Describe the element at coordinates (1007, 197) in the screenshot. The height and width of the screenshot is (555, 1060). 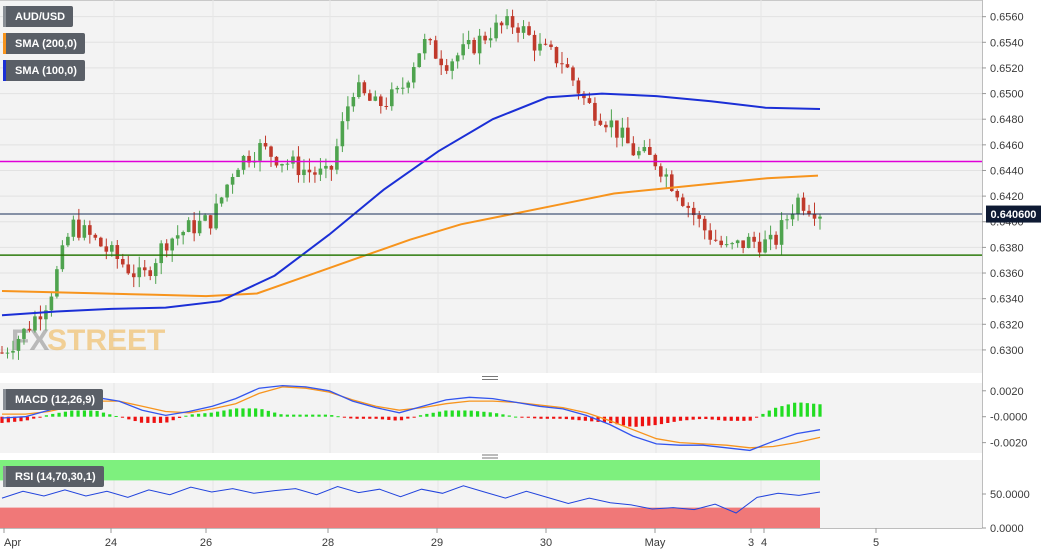
I see `y-tick-label: 0.6420` at that location.